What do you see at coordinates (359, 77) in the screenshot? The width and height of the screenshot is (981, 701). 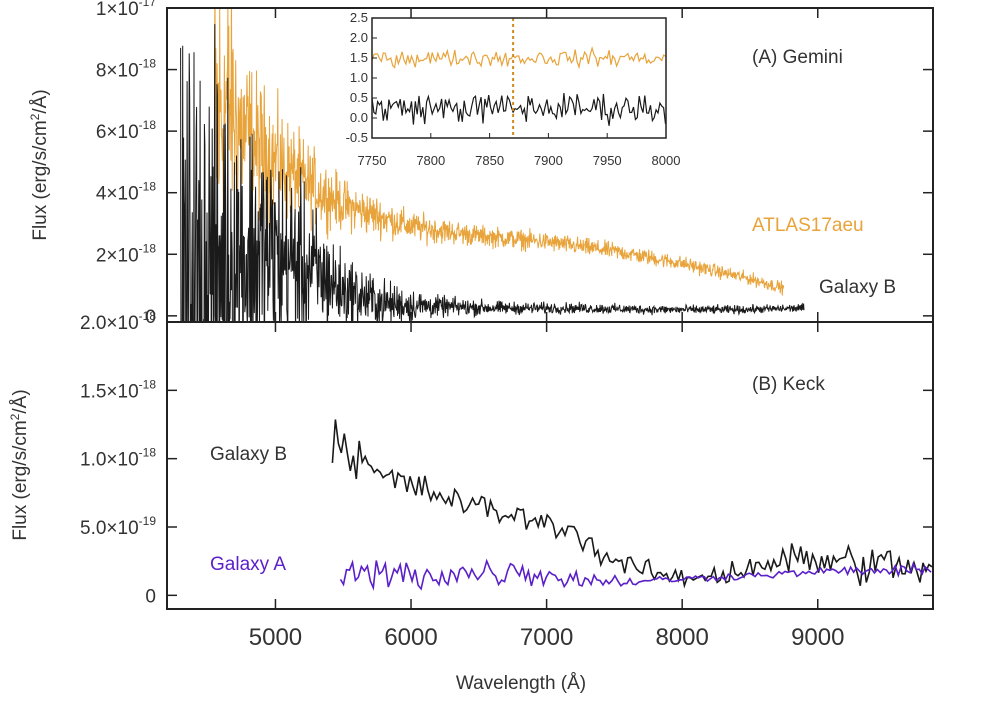 I see `inset-y-tick-label: 1.0` at bounding box center [359, 77].